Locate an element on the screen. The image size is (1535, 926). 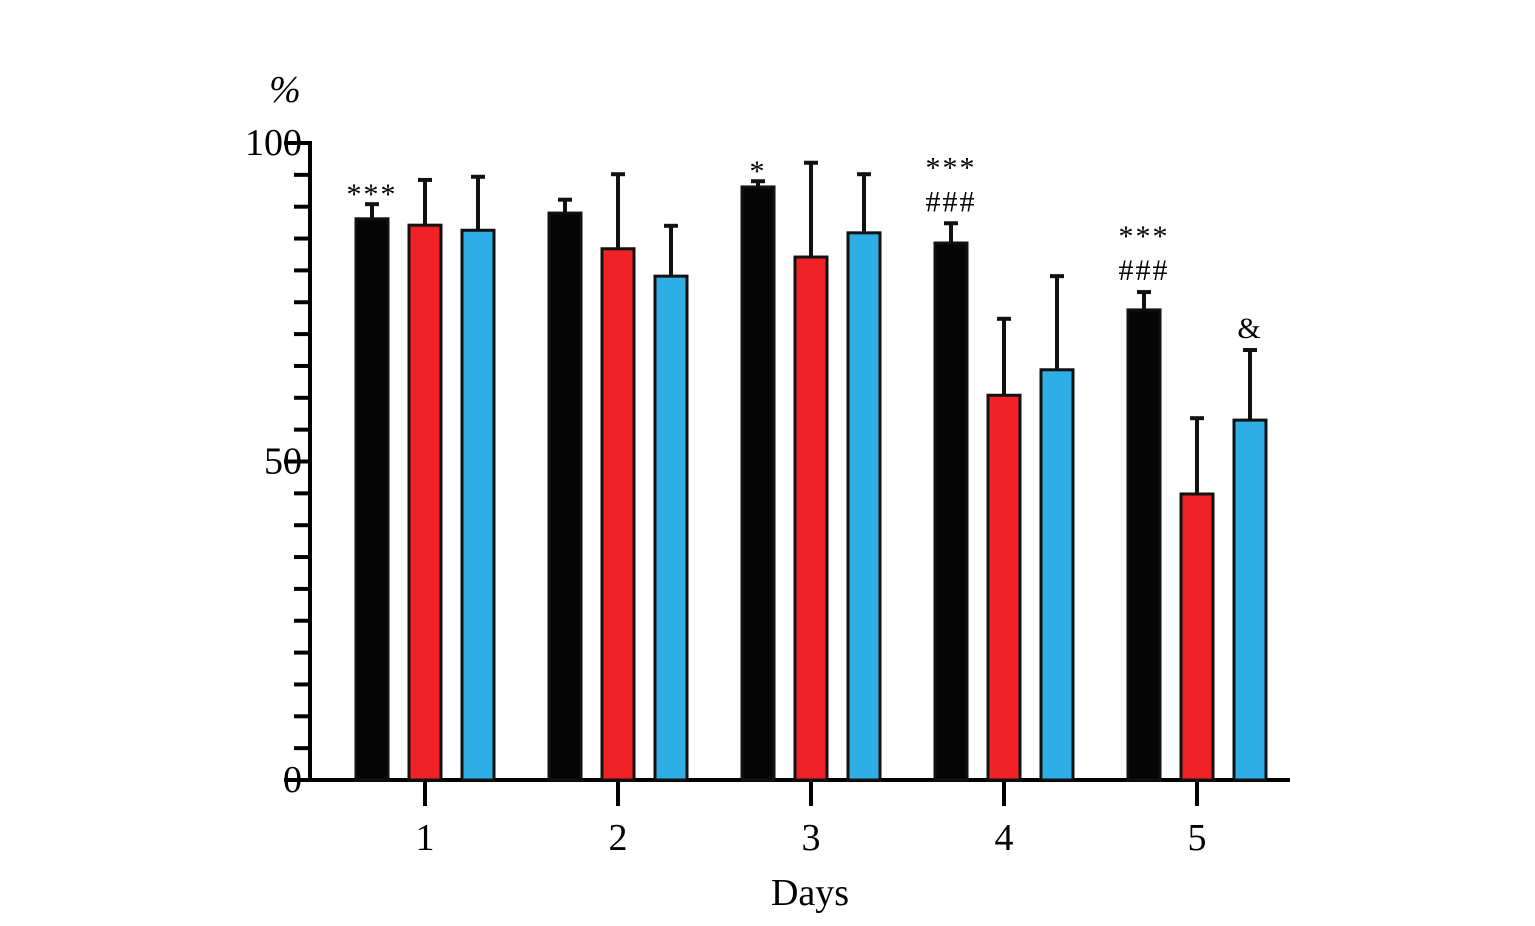
x-tick-label: 5 is located at coordinates (1197, 838).